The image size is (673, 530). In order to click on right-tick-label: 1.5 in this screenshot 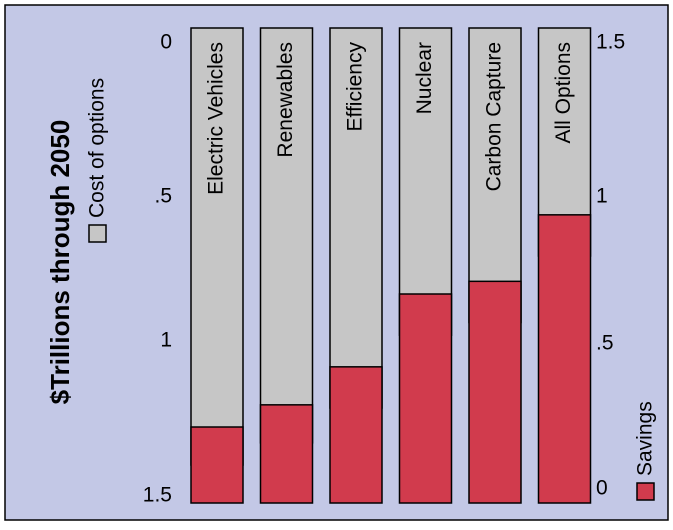, I will do `click(610, 42)`.